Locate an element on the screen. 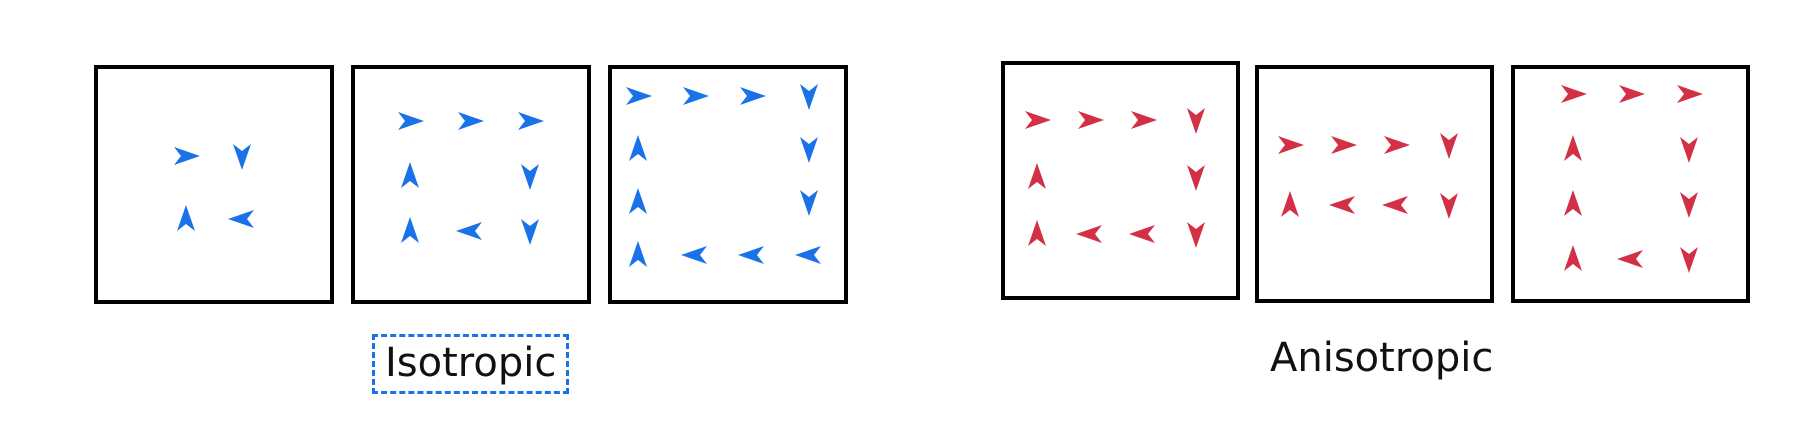  isotropic-label: Isotropic is located at coordinates (471, 364).